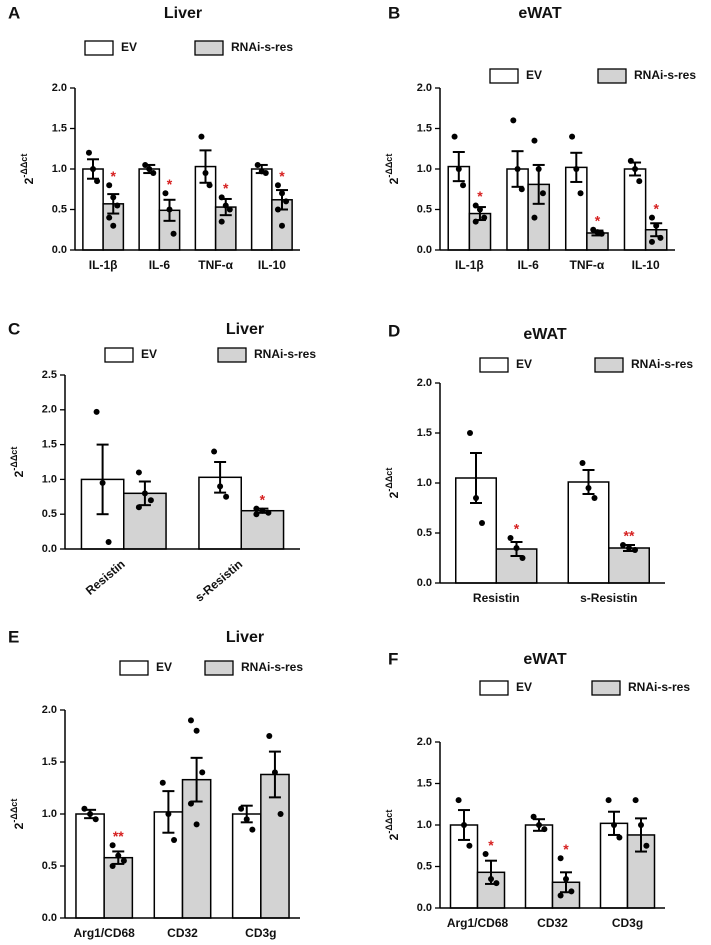 The height and width of the screenshot is (945, 711). What do you see at coordinates (544, 334) in the screenshot?
I see `panel-title: eWAT` at bounding box center [544, 334].